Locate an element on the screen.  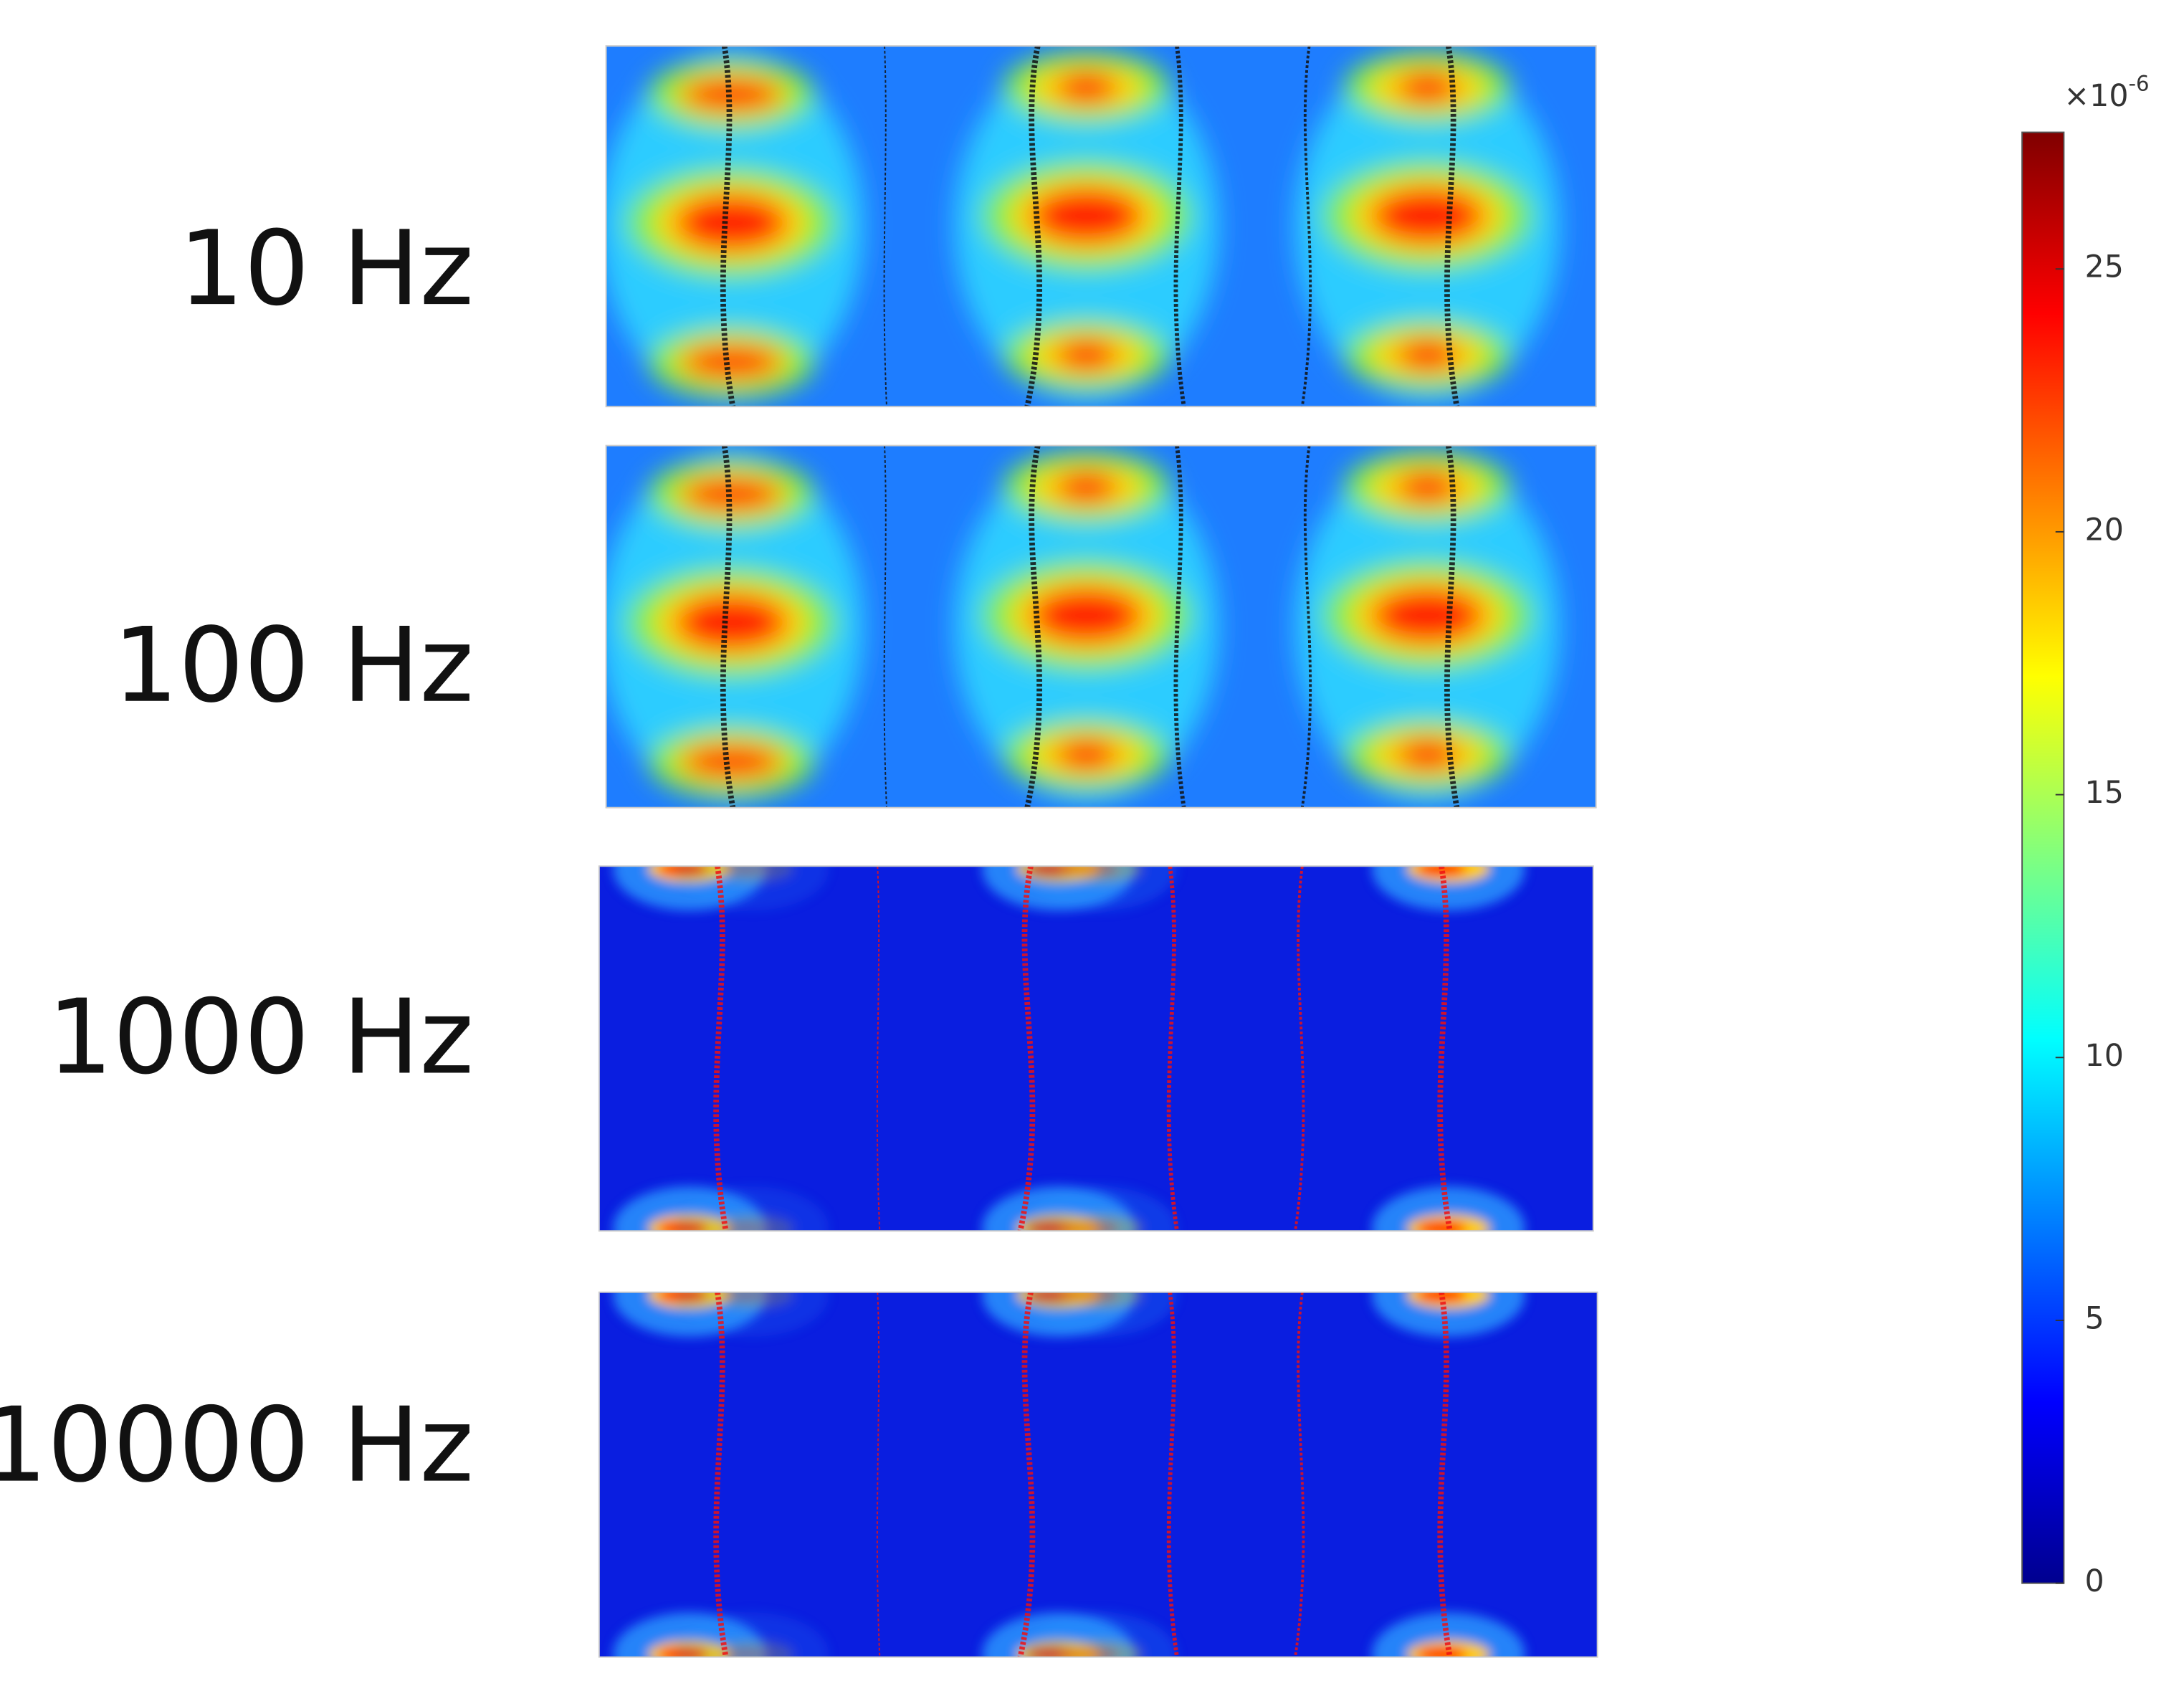
tick-label: 5 is located at coordinates (2094, 1318).